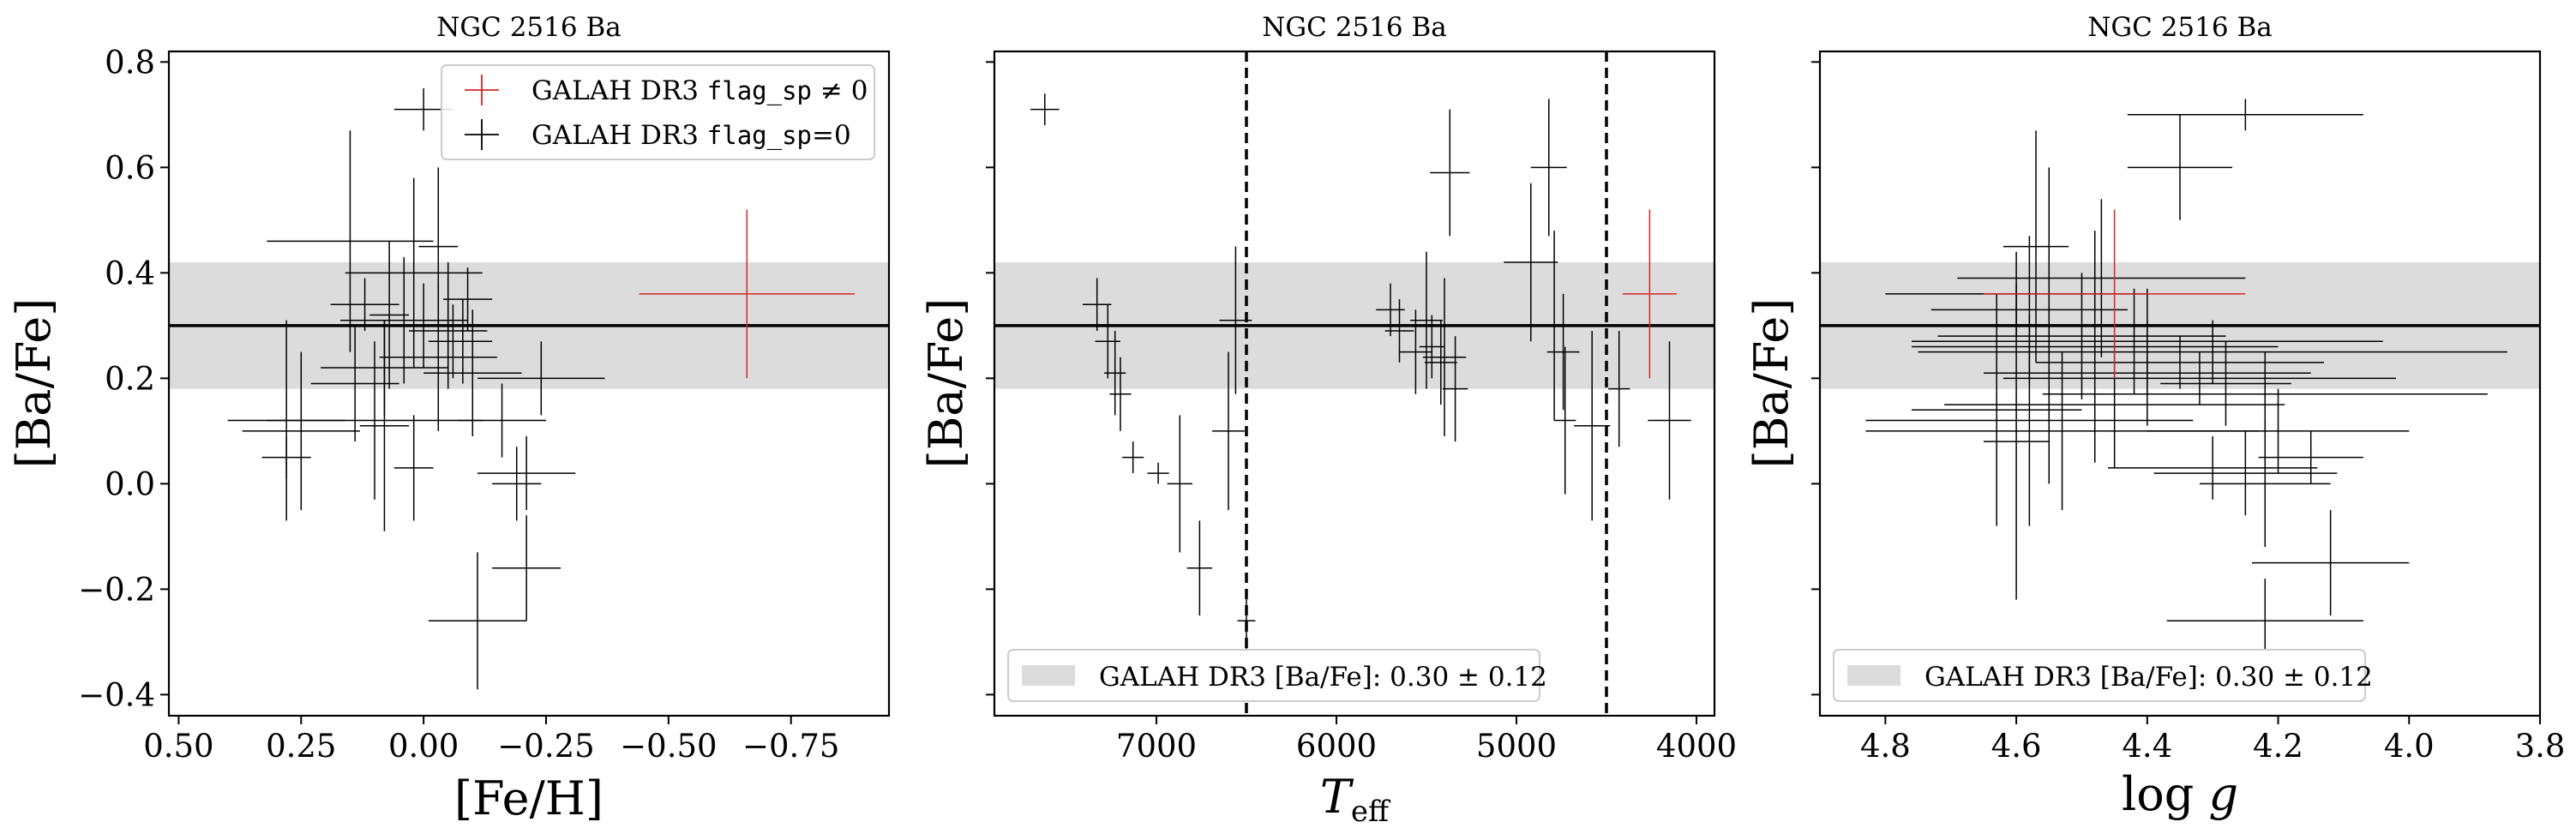 This screenshot has width=2576, height=840. What do you see at coordinates (482, 134) in the screenshot?
I see `legend-marker-black` at bounding box center [482, 134].